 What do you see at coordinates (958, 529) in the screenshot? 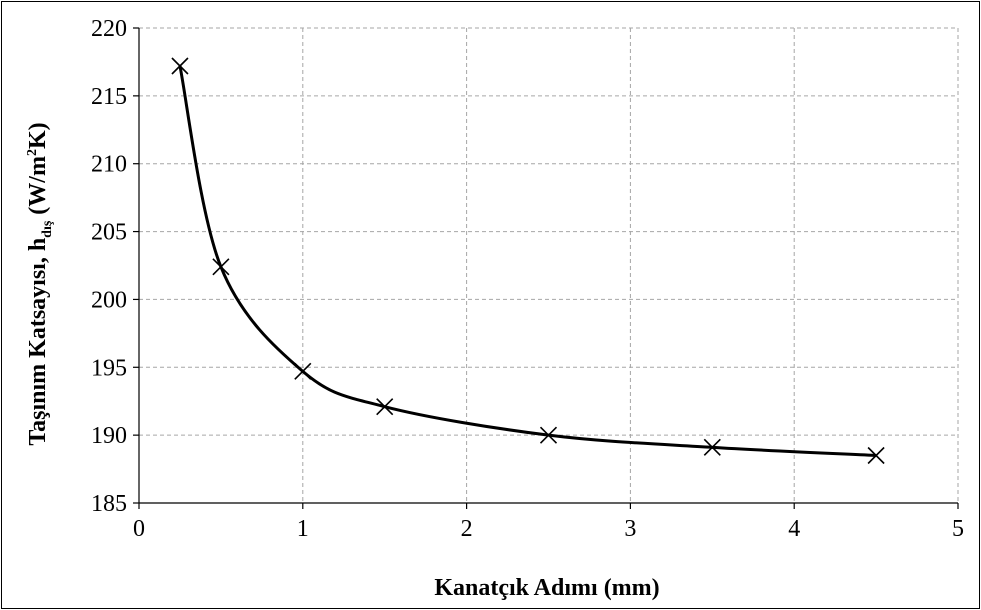
I see `x-tick-label: 5` at bounding box center [958, 529].